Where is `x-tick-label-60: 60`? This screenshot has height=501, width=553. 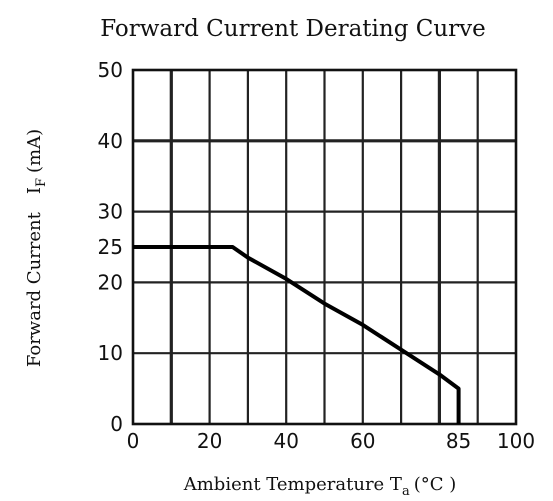 x-tick-label-60: 60 is located at coordinates (362, 441).